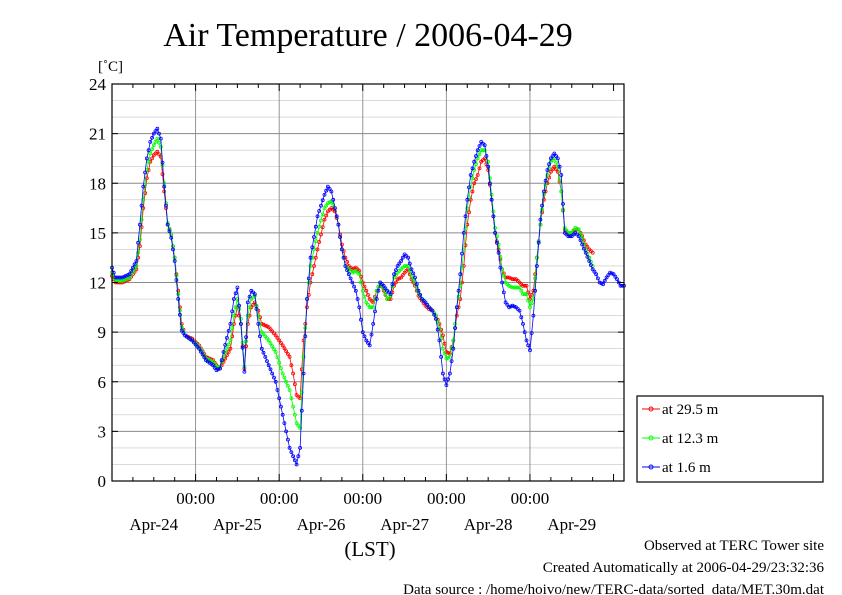 This screenshot has width=842, height=595. What do you see at coordinates (571, 524) in the screenshot?
I see `x-day-label: Apr-29` at bounding box center [571, 524].